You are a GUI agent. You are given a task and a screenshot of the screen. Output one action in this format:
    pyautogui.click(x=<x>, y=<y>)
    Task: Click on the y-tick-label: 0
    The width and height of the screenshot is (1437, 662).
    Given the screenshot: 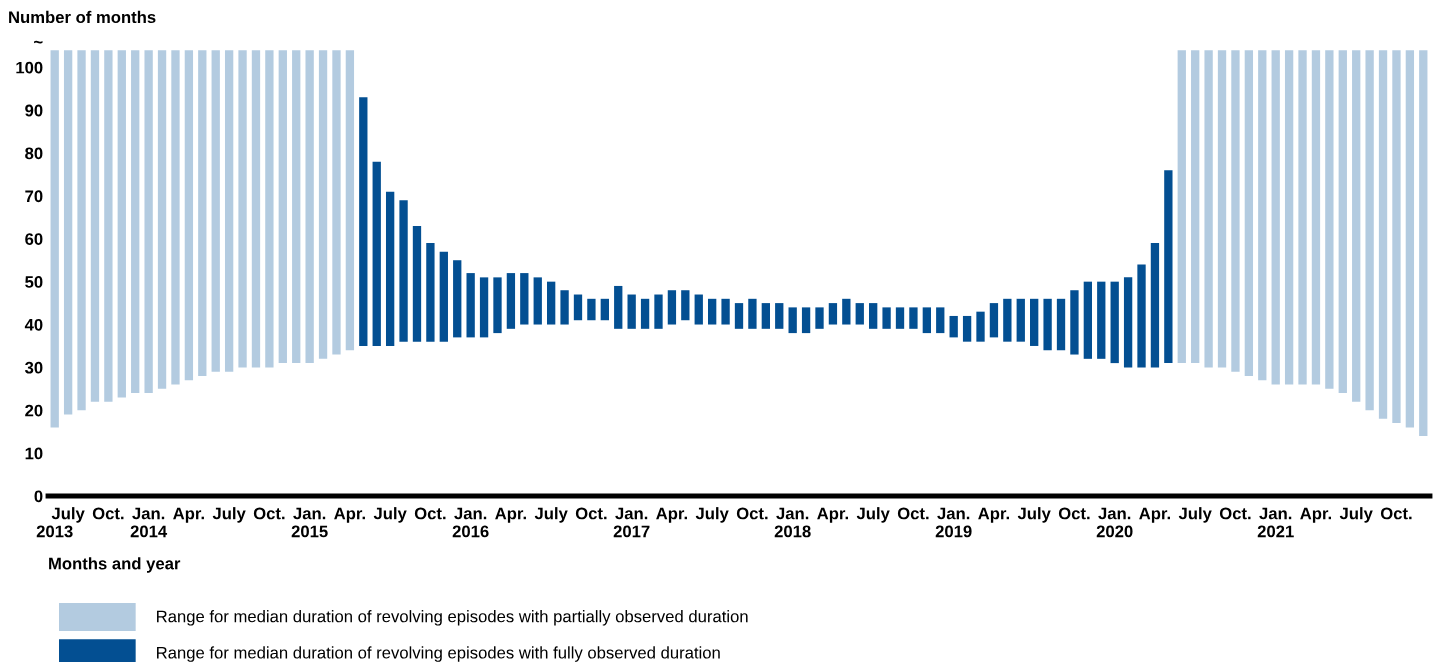 What is the action you would take?
    pyautogui.click(x=38, y=496)
    